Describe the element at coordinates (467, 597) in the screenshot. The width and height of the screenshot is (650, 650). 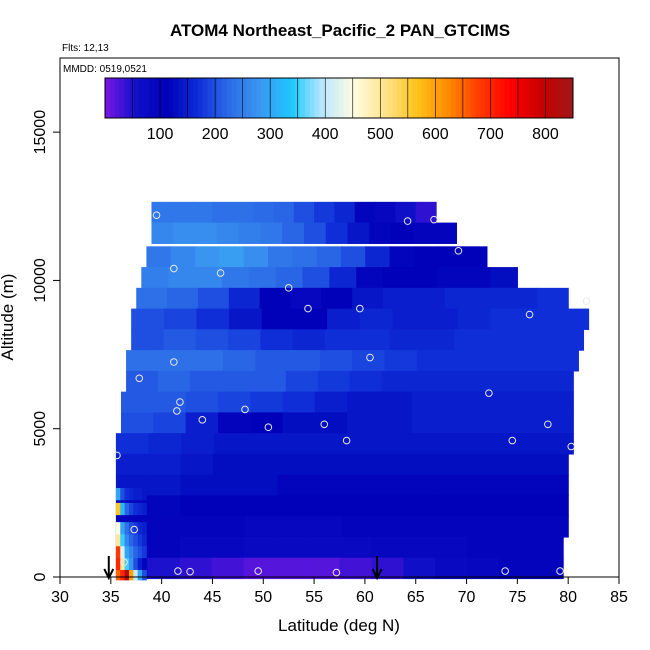
I see `x-tick-label: 70` at that location.